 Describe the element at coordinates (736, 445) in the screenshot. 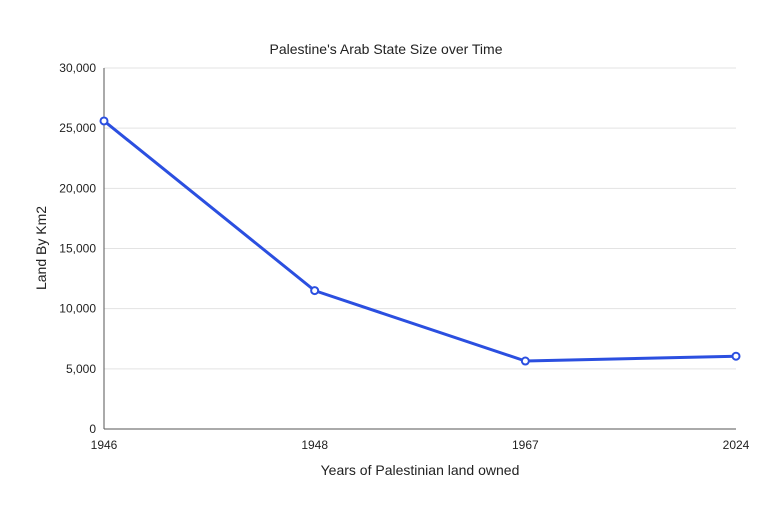

I see `x-tick-label: 2024` at that location.